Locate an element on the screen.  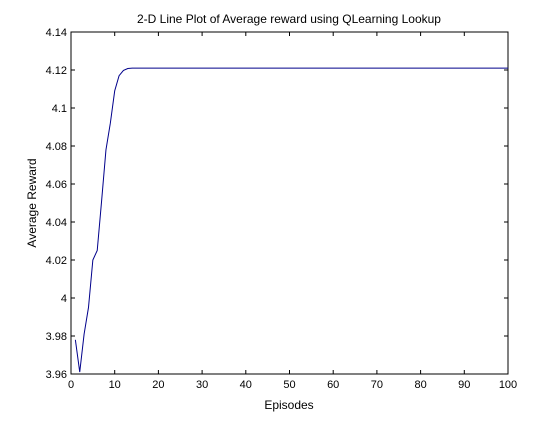
y-tick-label: 4 is located at coordinates (64, 299).